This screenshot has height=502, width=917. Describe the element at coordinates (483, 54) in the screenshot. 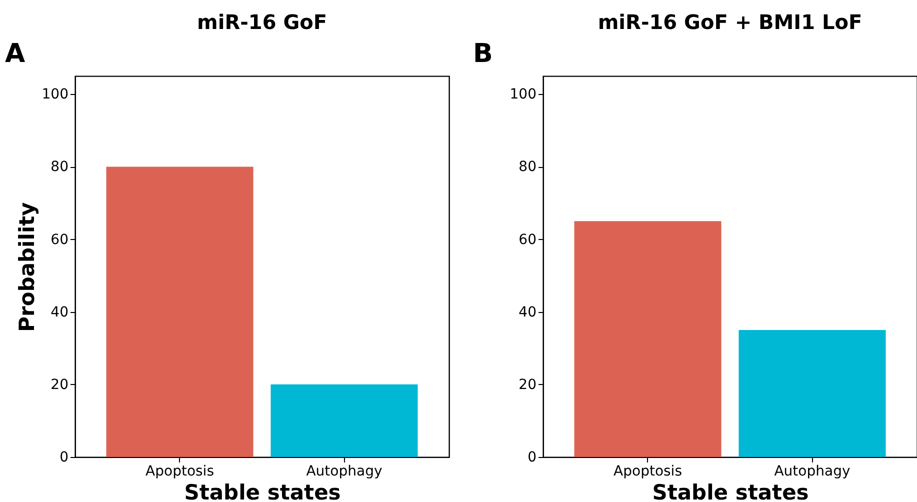

I see `text: B` at that location.